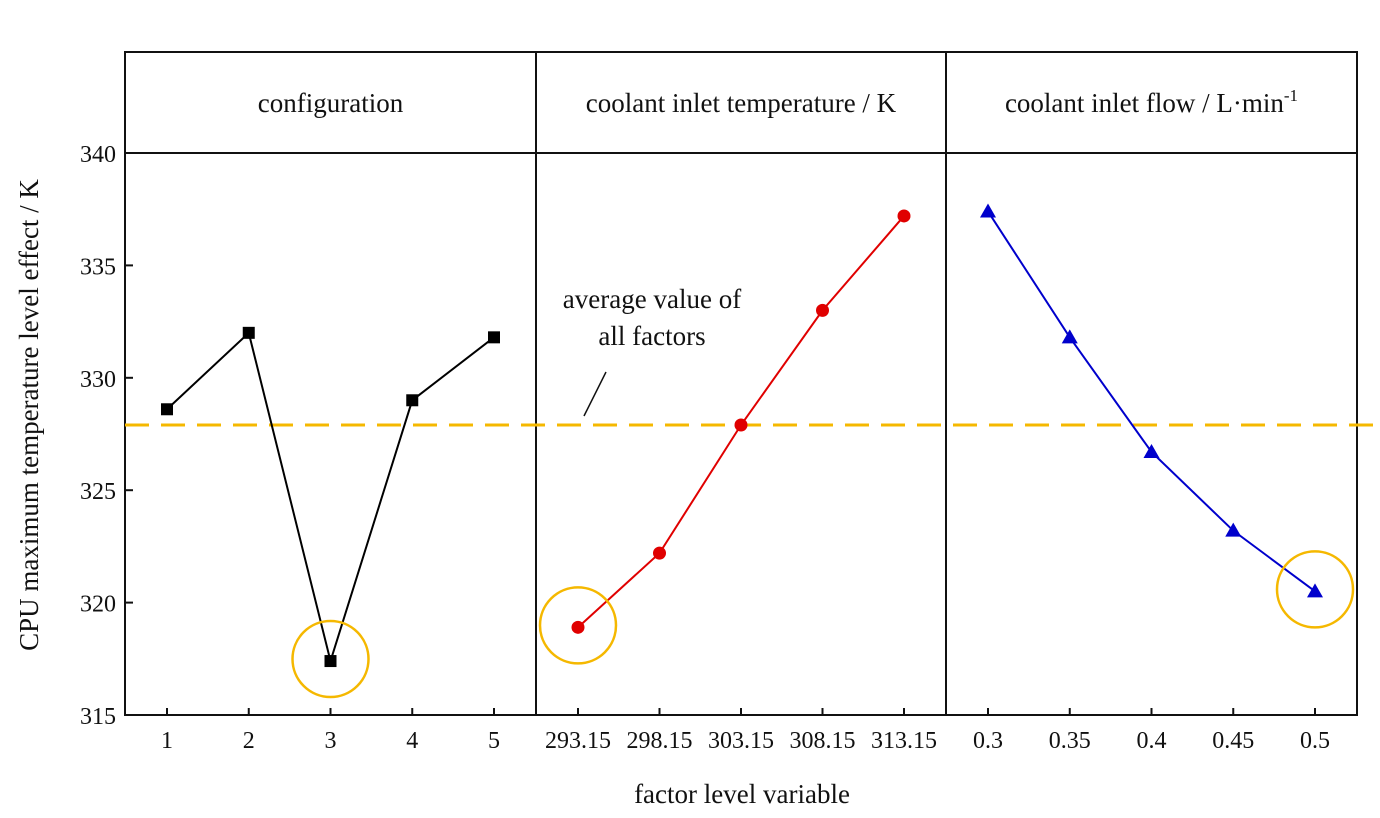 The height and width of the screenshot is (818, 1380). I want to click on x-tick-label: 5, so click(494, 741).